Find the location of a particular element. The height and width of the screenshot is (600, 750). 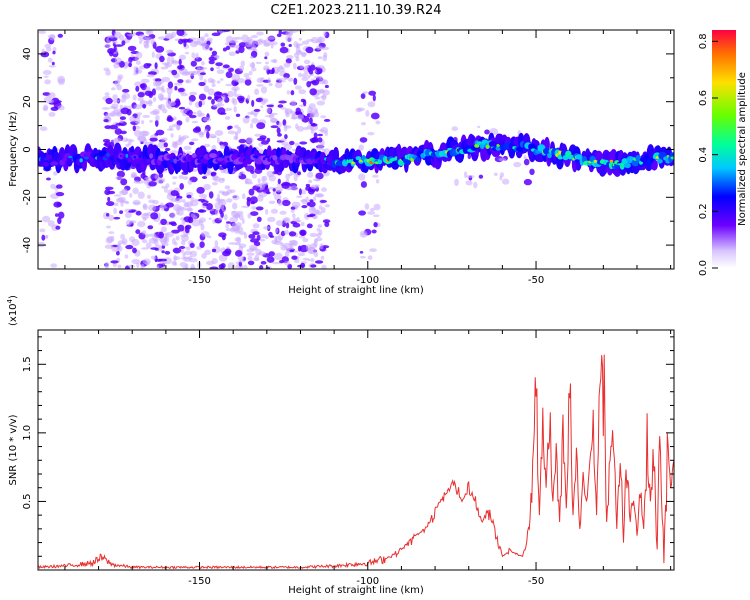

y-tick-label: 40 is located at coordinates (27, 54).